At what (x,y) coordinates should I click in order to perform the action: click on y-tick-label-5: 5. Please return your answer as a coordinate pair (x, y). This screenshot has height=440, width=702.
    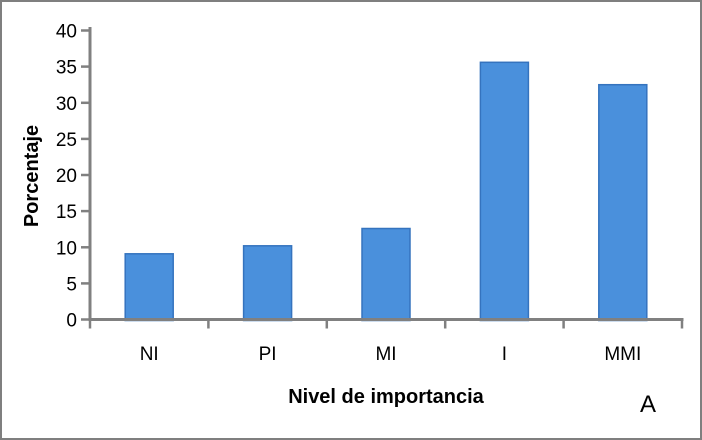
    Looking at the image, I should click on (71, 284).